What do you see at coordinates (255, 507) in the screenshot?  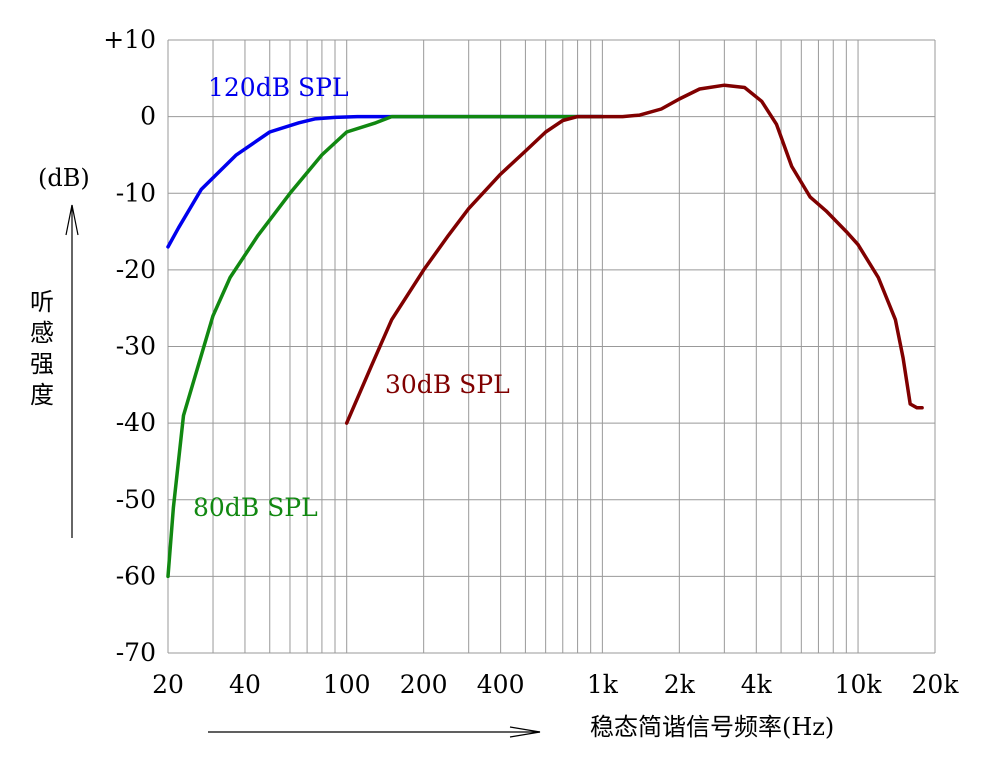 I see `series-label-80db-spl: 80dB SPL` at bounding box center [255, 507].